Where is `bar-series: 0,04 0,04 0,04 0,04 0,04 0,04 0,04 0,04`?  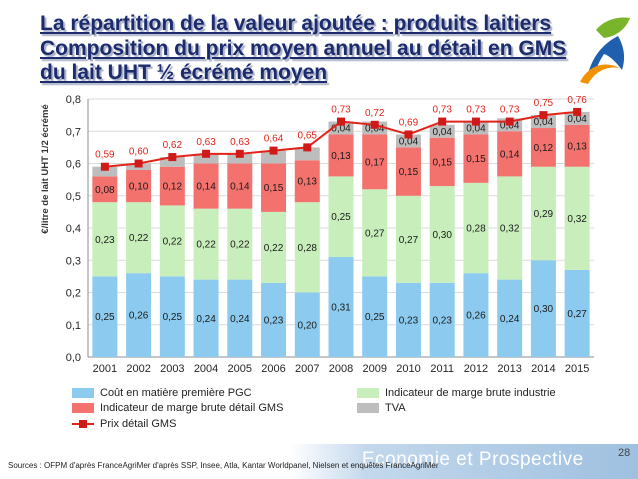 bar-series: 0,04 0,04 0,04 0,04 0,04 0,04 0,04 0,04 is located at coordinates (341, 144).